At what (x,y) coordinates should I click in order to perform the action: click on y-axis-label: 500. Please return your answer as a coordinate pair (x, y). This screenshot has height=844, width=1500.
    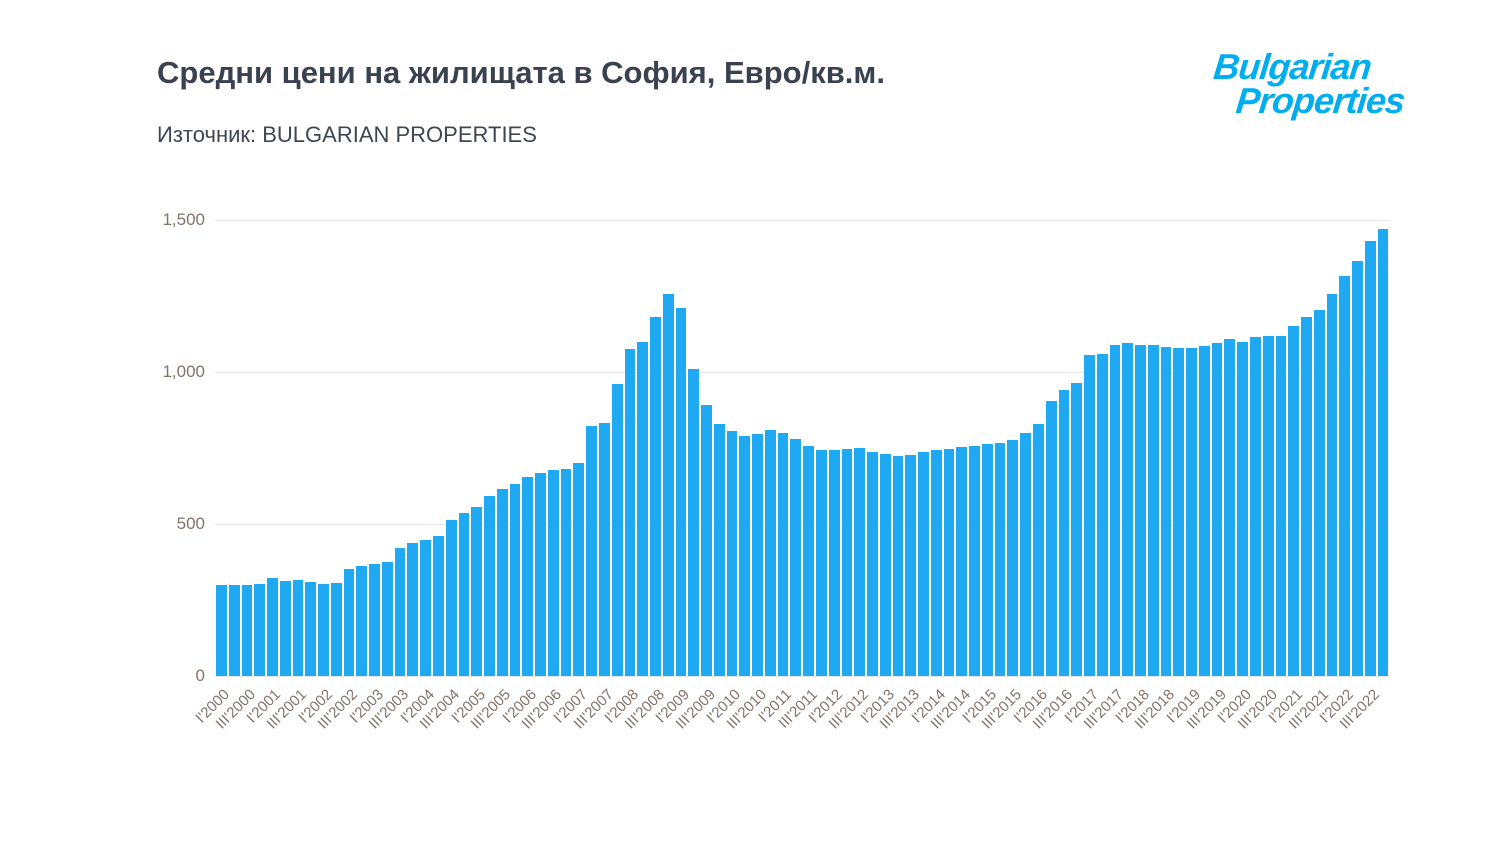
    Looking at the image, I should click on (190, 523).